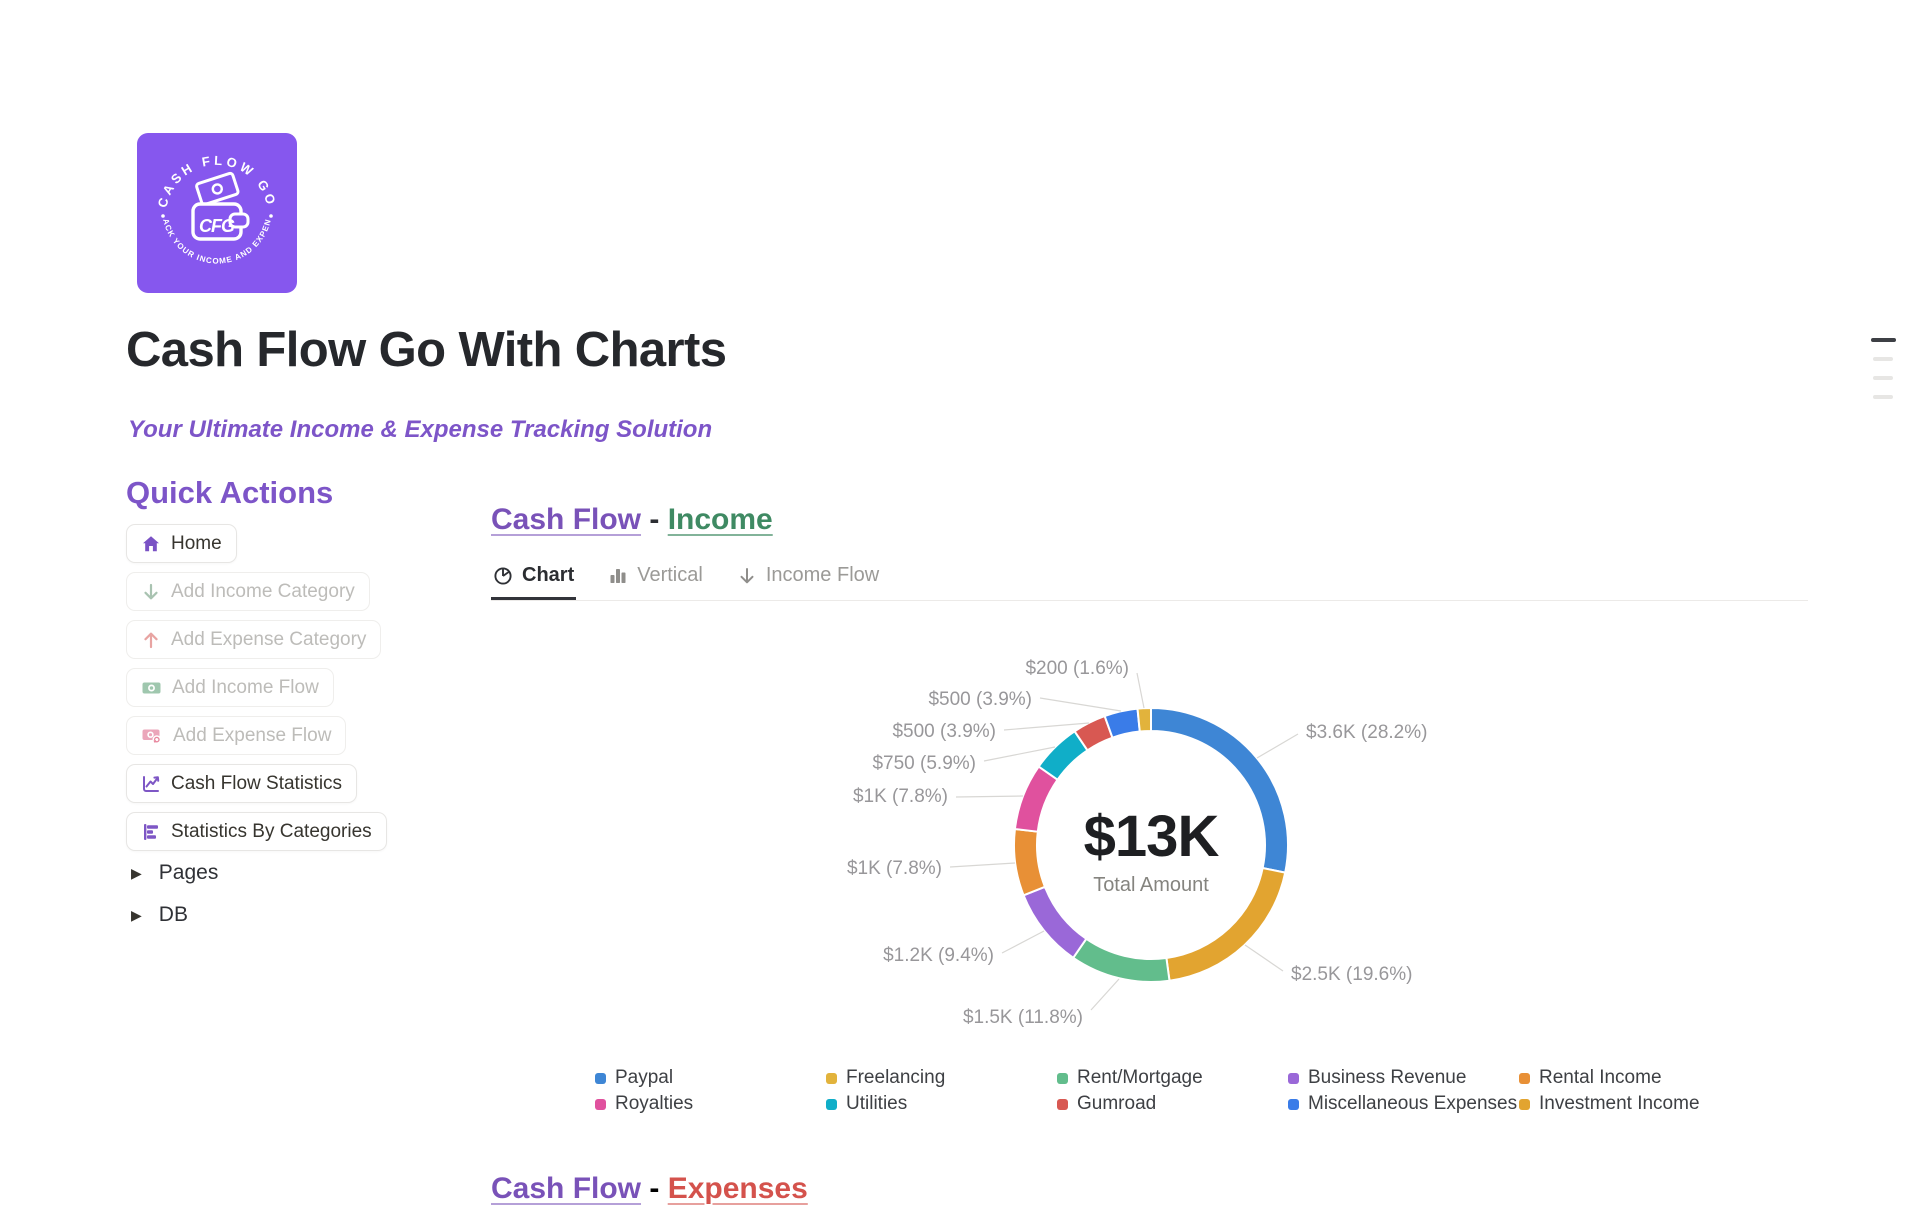  What do you see at coordinates (1077, 668) in the screenshot?
I see `slice-label-9: $200 (1.6%)` at bounding box center [1077, 668].